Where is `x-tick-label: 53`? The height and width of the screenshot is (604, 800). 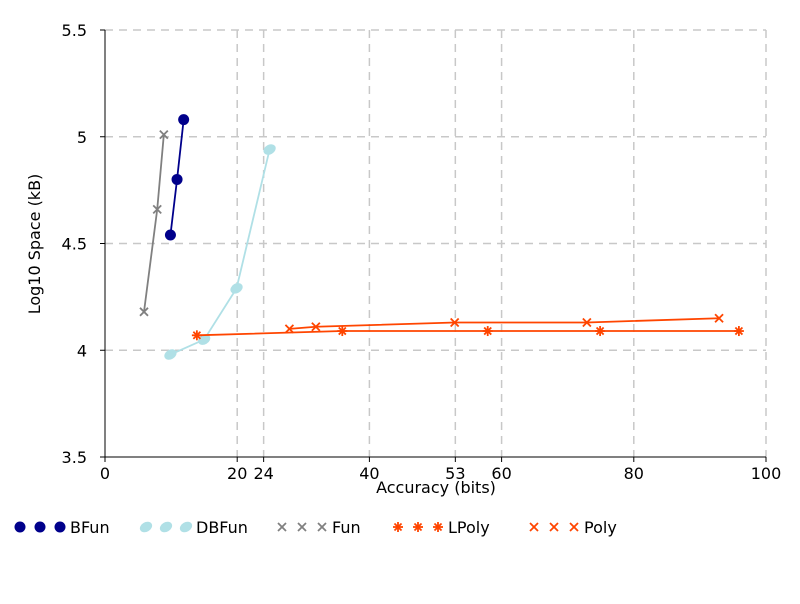
x-tick-label: 53 is located at coordinates (455, 473).